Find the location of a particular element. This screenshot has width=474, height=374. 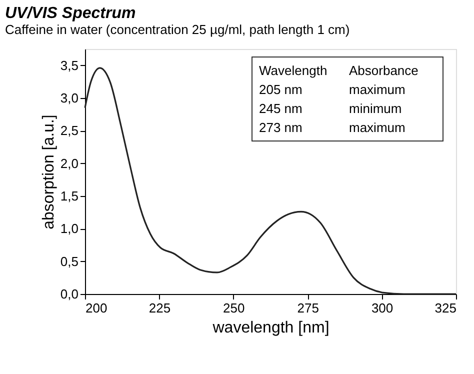

x-tick-label: 300 is located at coordinates (382, 308).